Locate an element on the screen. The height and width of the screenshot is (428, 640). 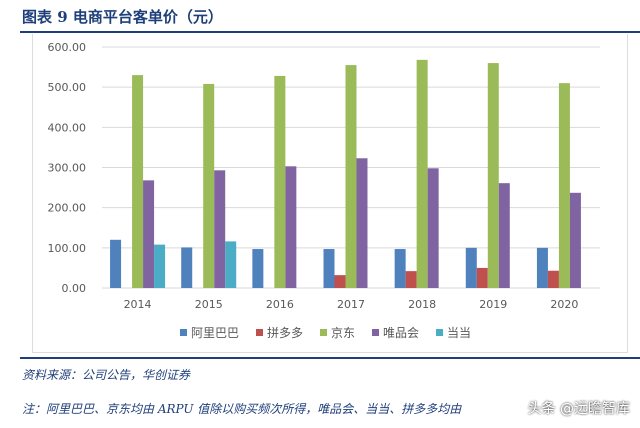
legend-label: 京东 is located at coordinates (343, 333).